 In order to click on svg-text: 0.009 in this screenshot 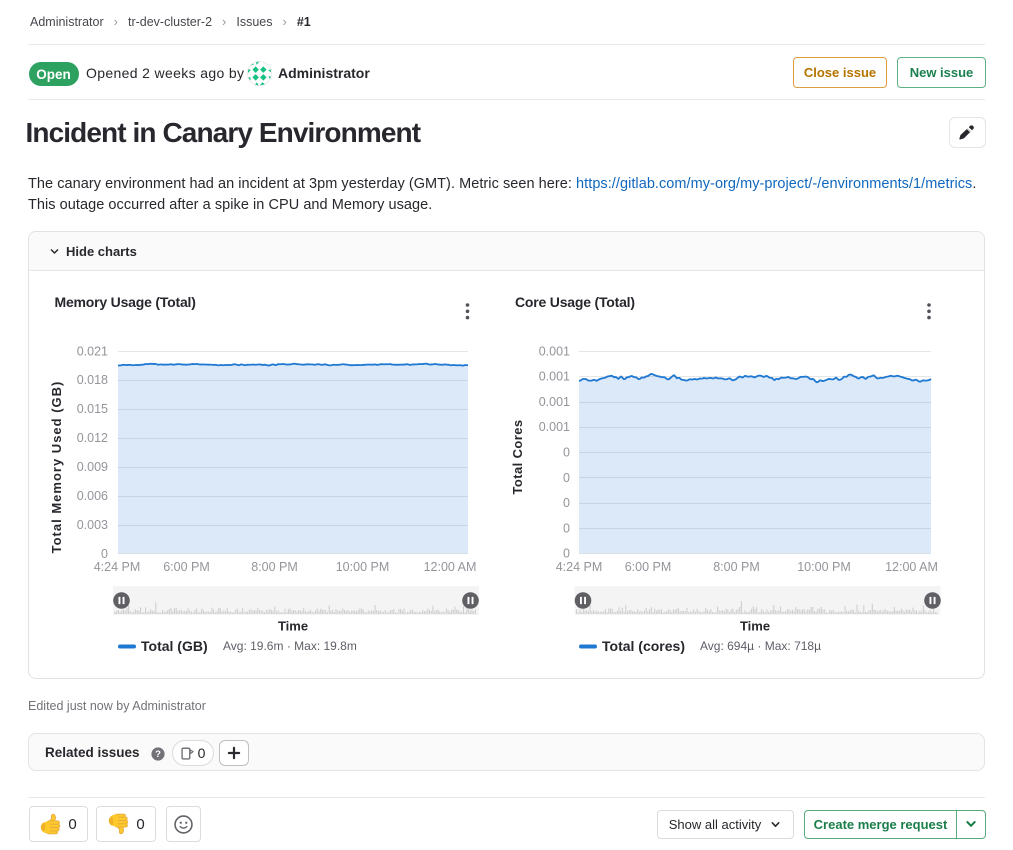, I will do `click(92, 467)`.